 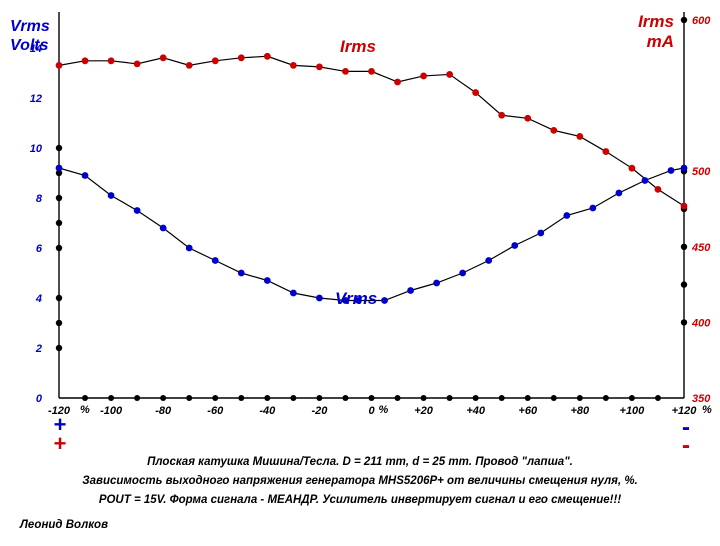 What do you see at coordinates (60, 424) in the screenshot?
I see `plus-mark-blue: +` at bounding box center [60, 424].